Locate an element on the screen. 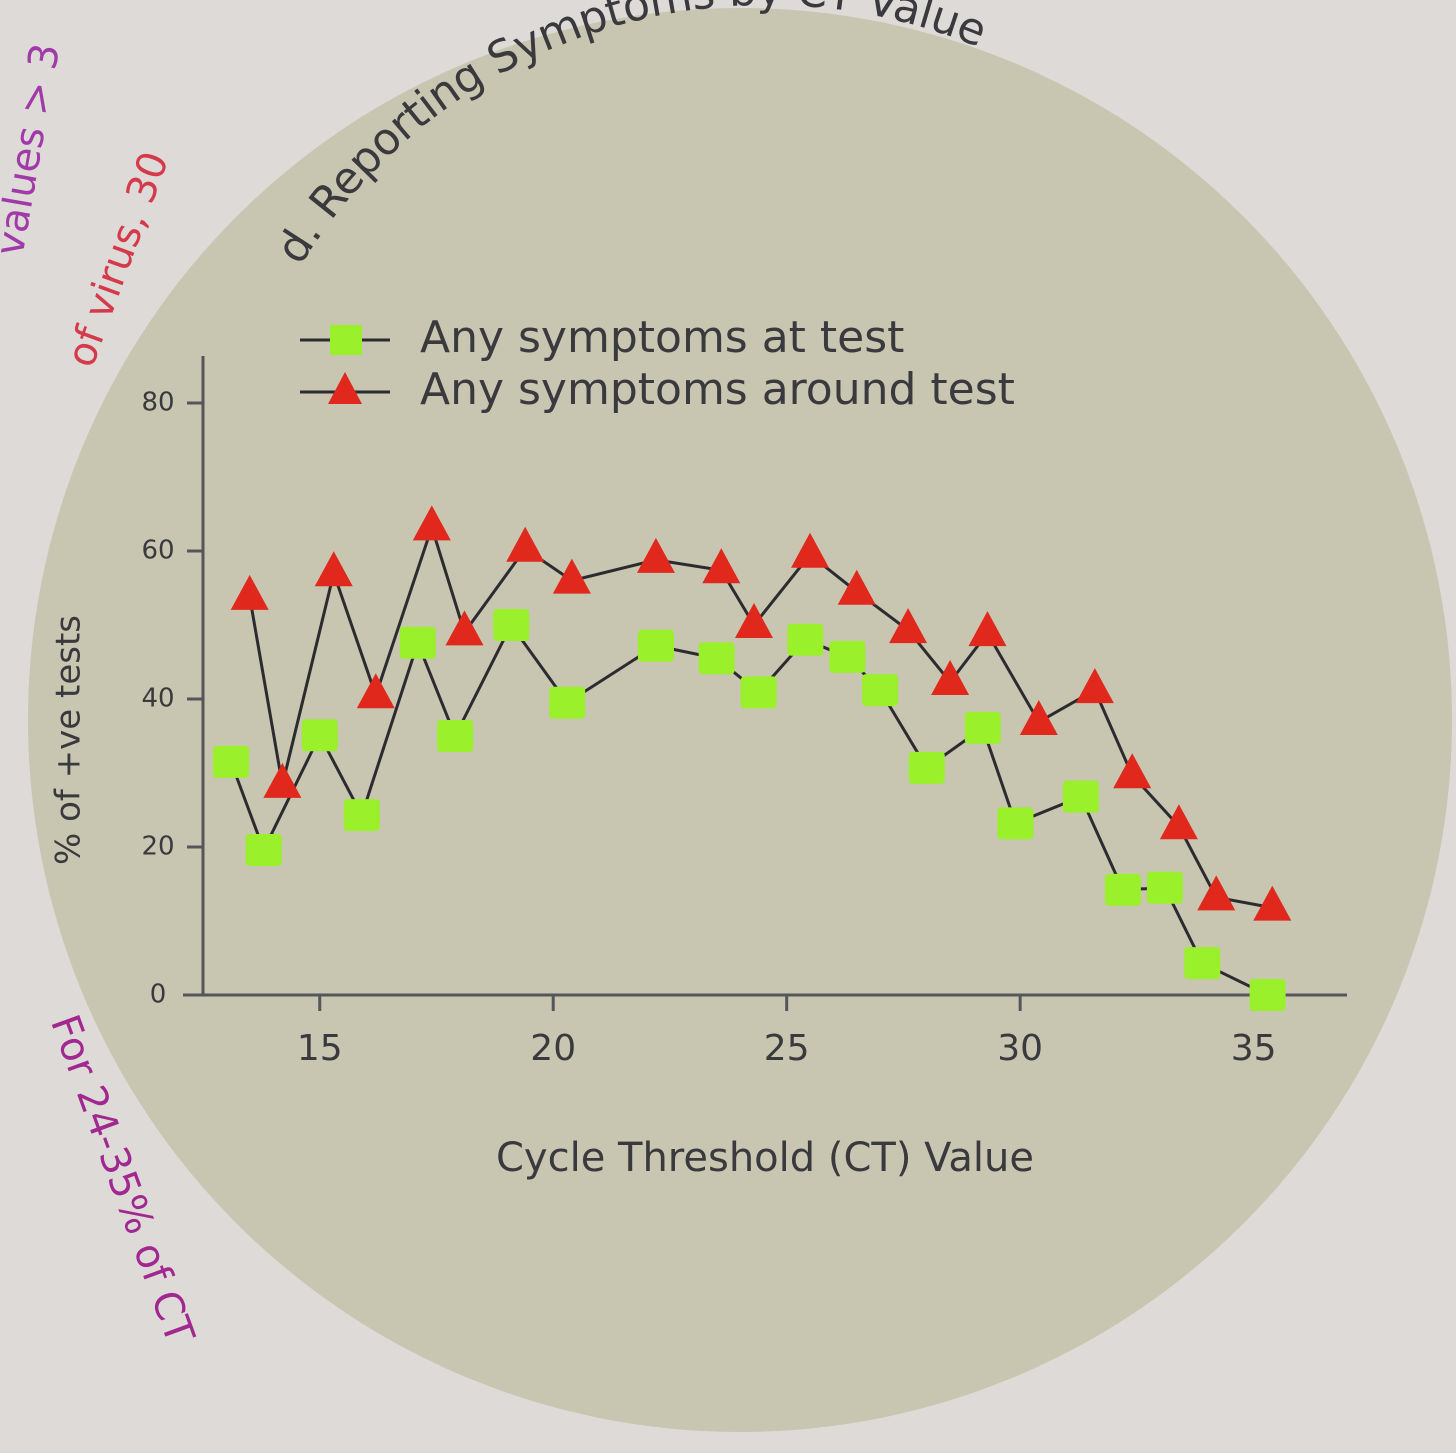 This screenshot has height=1453, width=1456. y-tick-label: 60 is located at coordinates (157, 551).